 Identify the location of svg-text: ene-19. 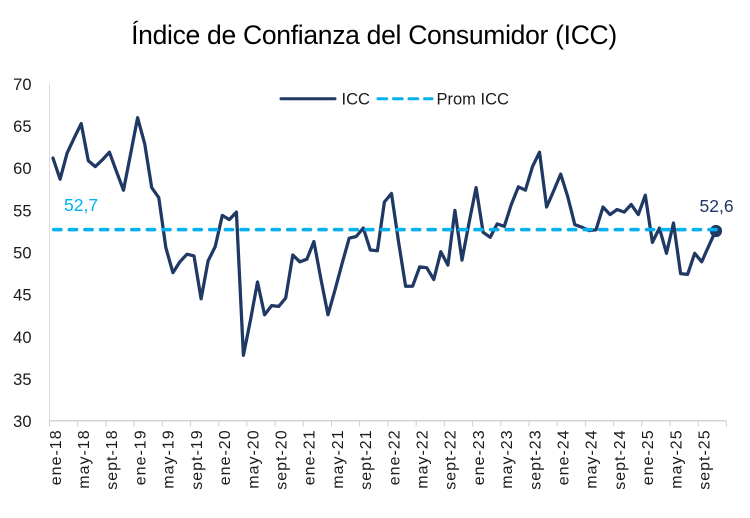
(140, 457).